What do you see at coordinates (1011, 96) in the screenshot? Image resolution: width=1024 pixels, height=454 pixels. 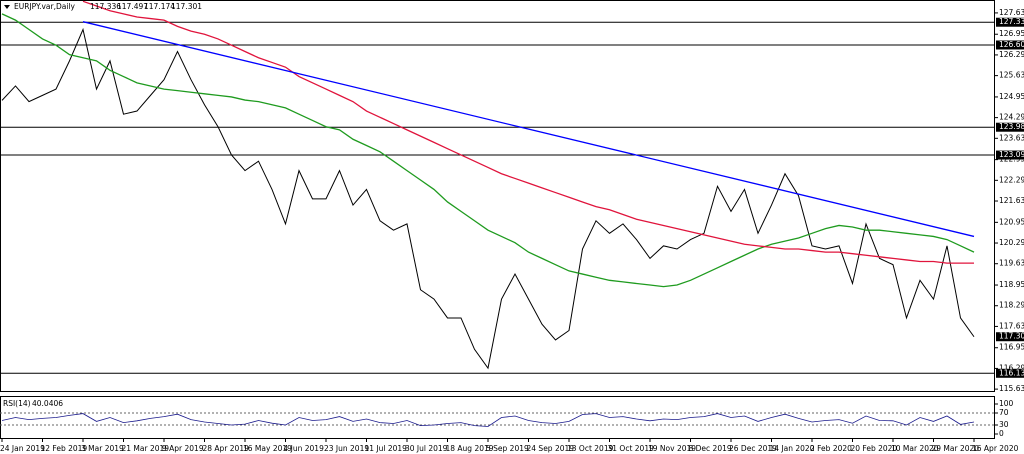 I see `y-tick-label: 124.950` at bounding box center [1011, 96].